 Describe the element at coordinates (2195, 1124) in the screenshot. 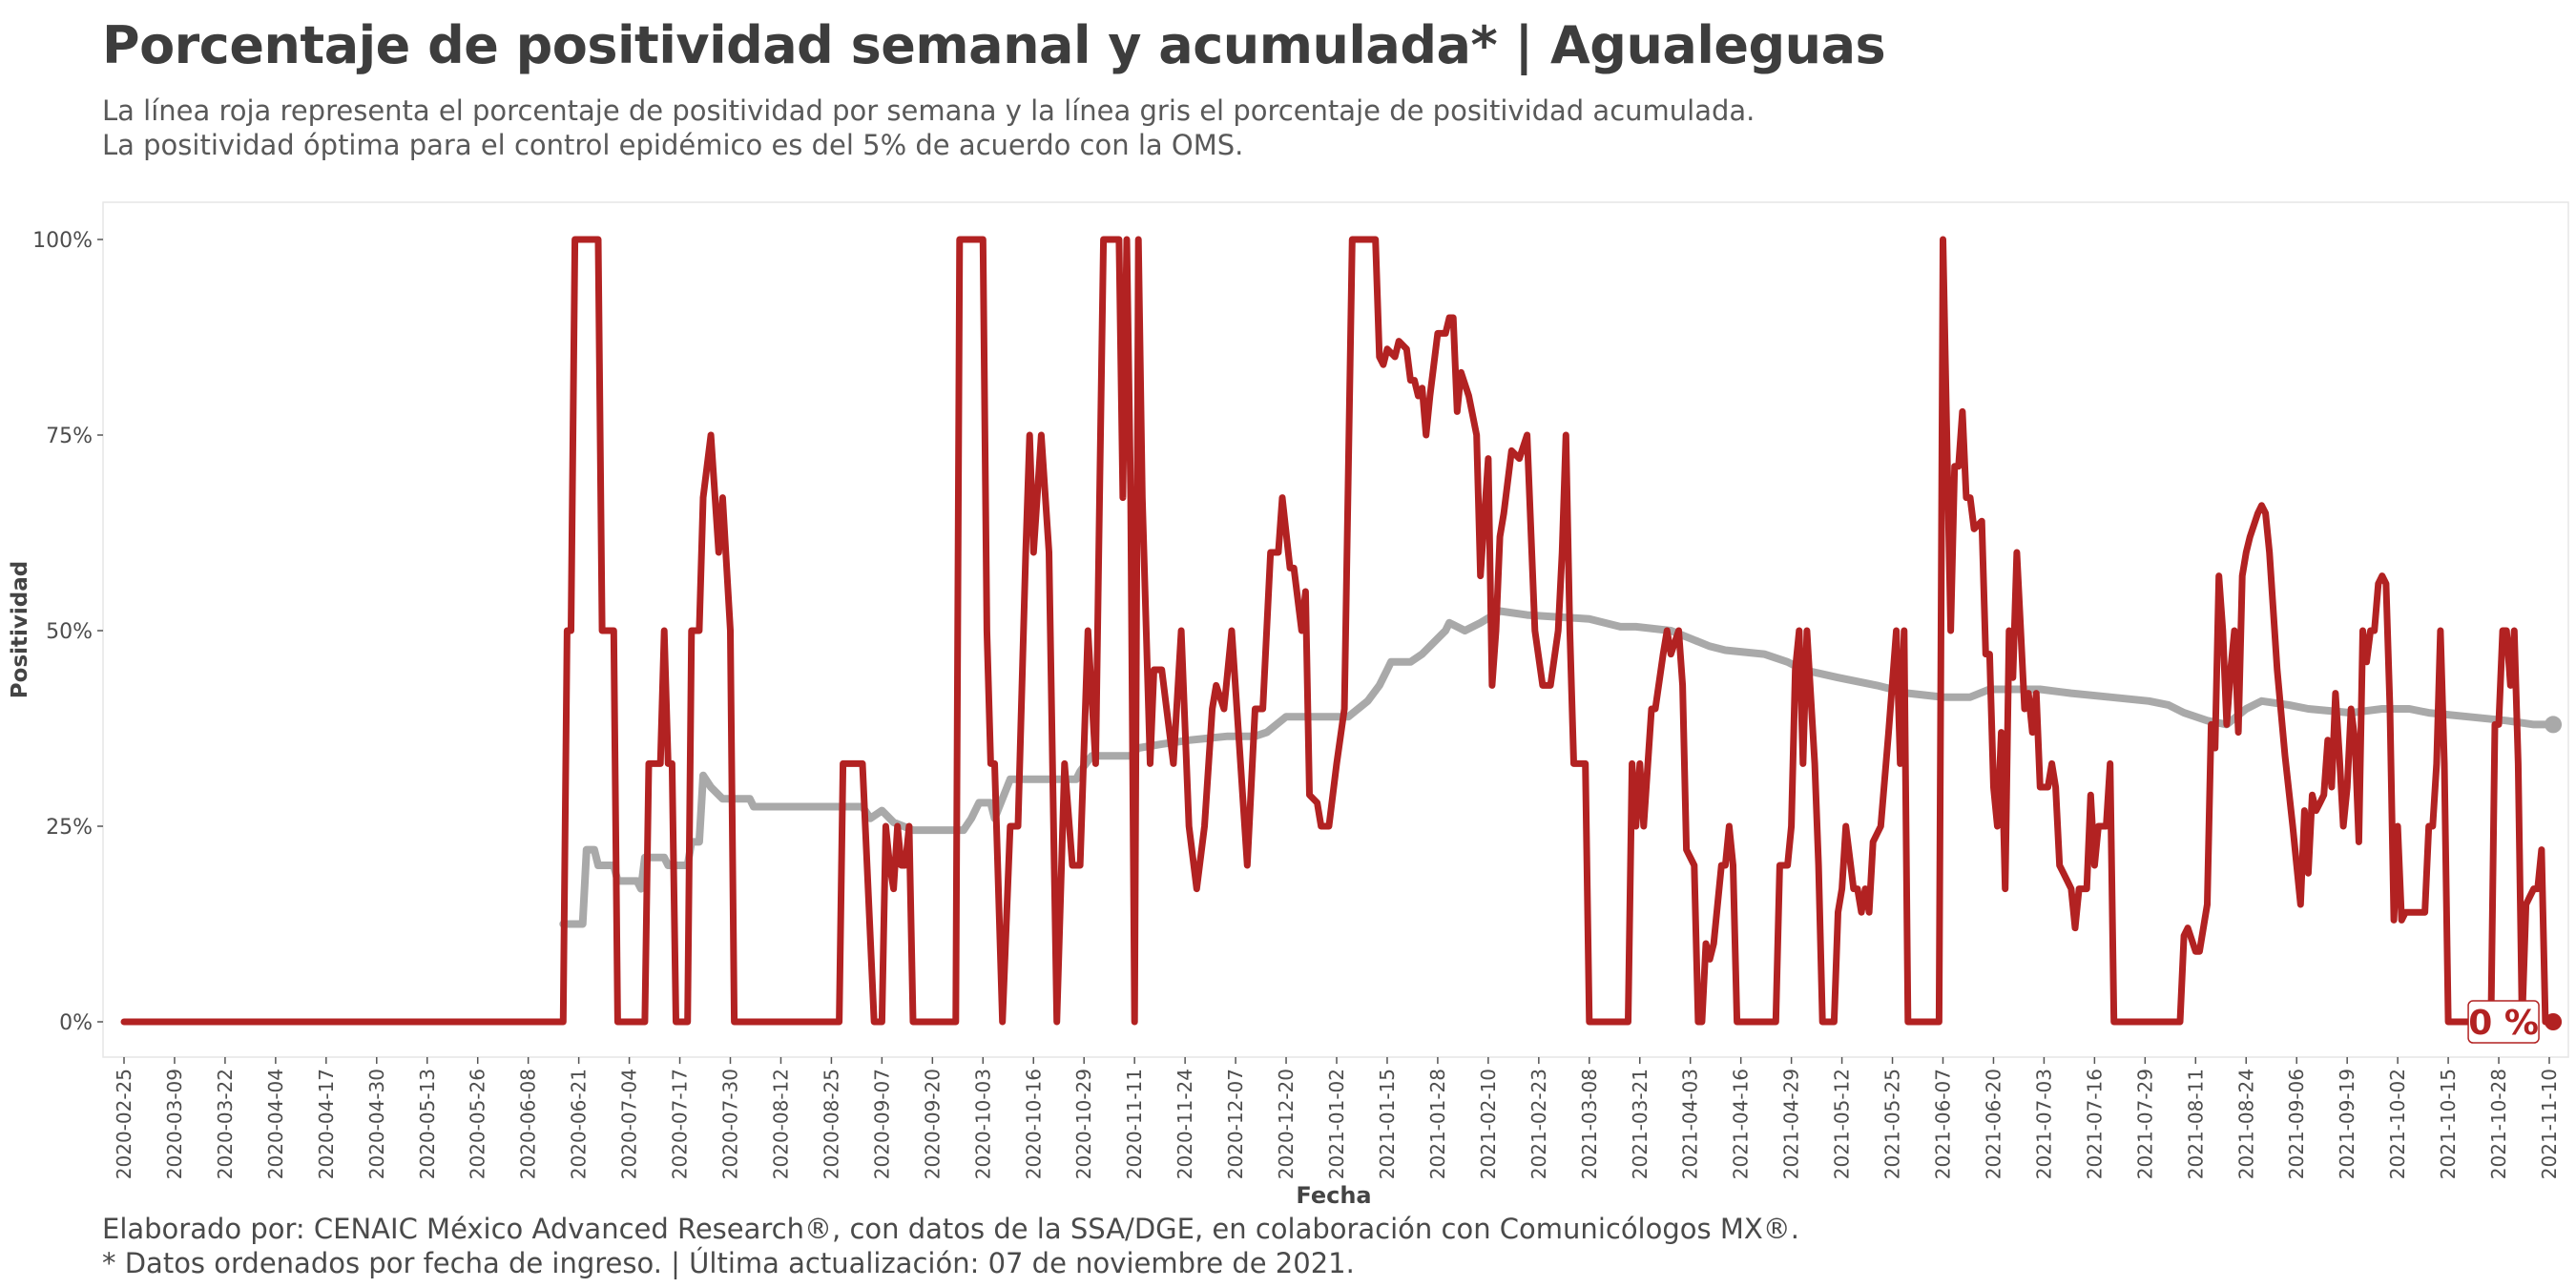

I see `x-tick-label: 2021-08-11` at that location.